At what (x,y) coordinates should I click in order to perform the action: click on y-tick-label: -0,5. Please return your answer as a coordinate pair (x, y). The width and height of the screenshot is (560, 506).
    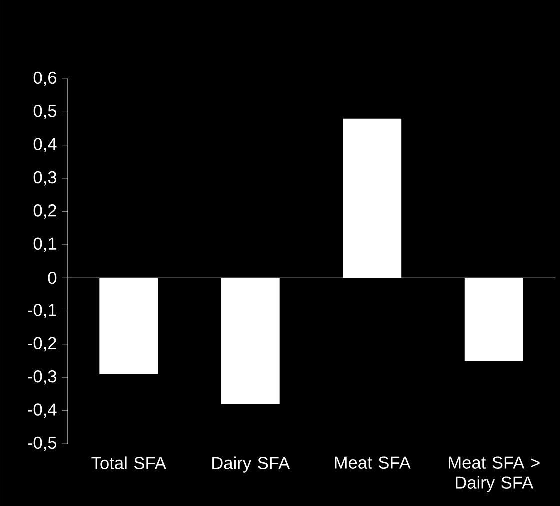
    Looking at the image, I should click on (42, 444).